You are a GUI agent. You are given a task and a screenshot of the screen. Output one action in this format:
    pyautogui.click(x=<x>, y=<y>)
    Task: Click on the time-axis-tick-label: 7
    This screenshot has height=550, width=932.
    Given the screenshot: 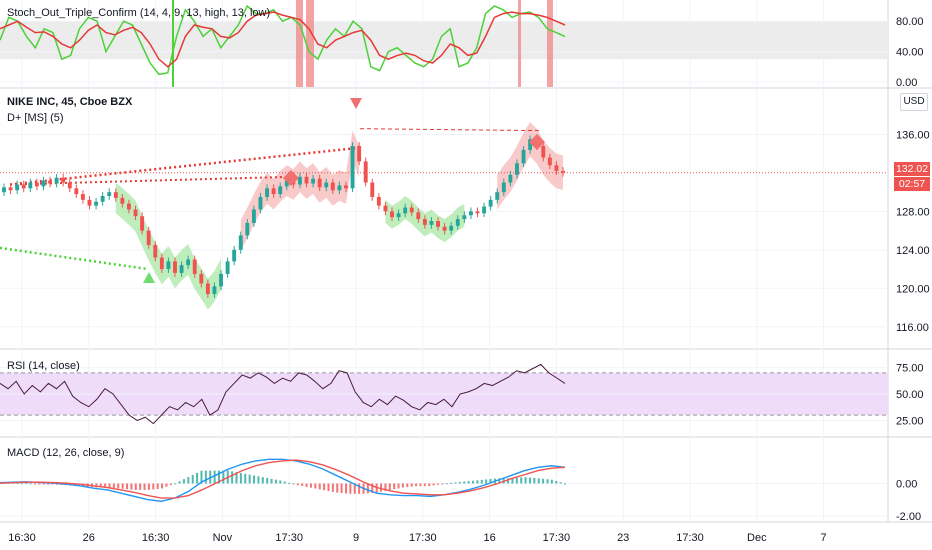 What is the action you would take?
    pyautogui.click(x=824, y=538)
    